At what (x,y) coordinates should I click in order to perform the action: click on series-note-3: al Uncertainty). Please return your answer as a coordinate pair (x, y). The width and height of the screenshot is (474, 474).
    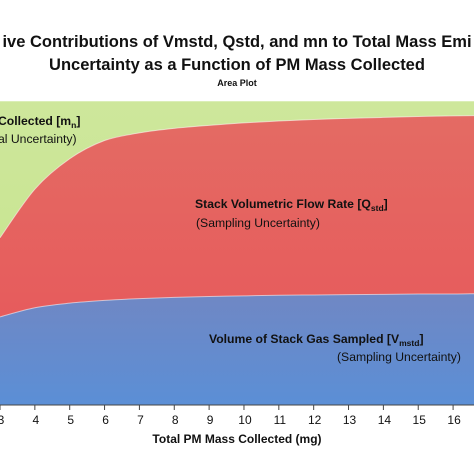
    Looking at the image, I should click on (38, 139).